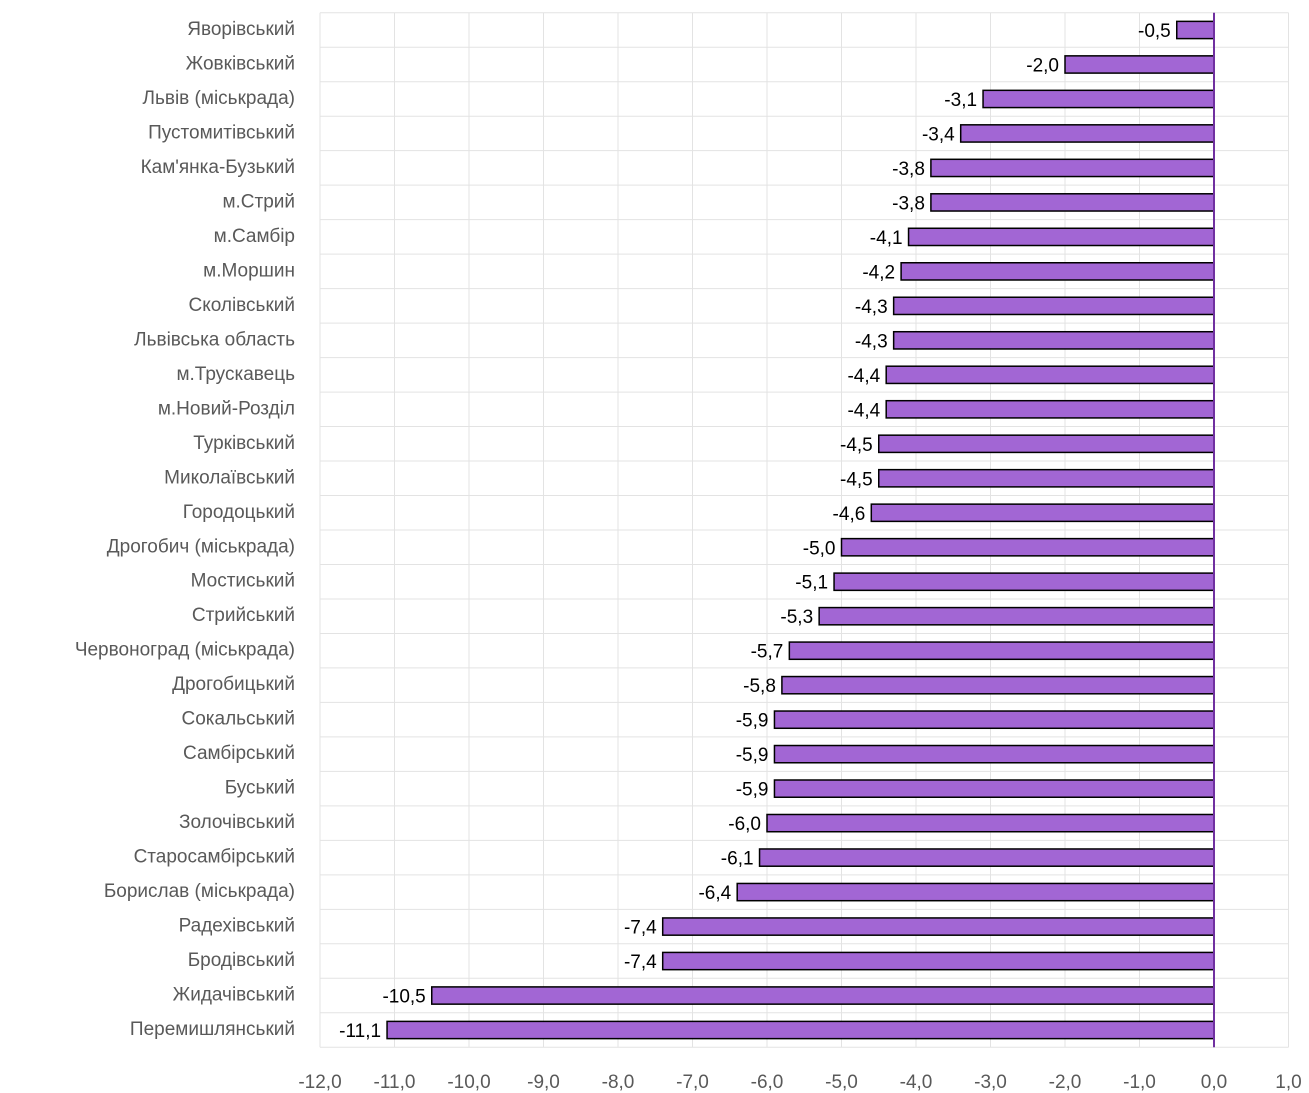 The width and height of the screenshot is (1309, 1093). What do you see at coordinates (199, 891) in the screenshot?
I see `y-tick-label: Борислав (міськрада)` at bounding box center [199, 891].